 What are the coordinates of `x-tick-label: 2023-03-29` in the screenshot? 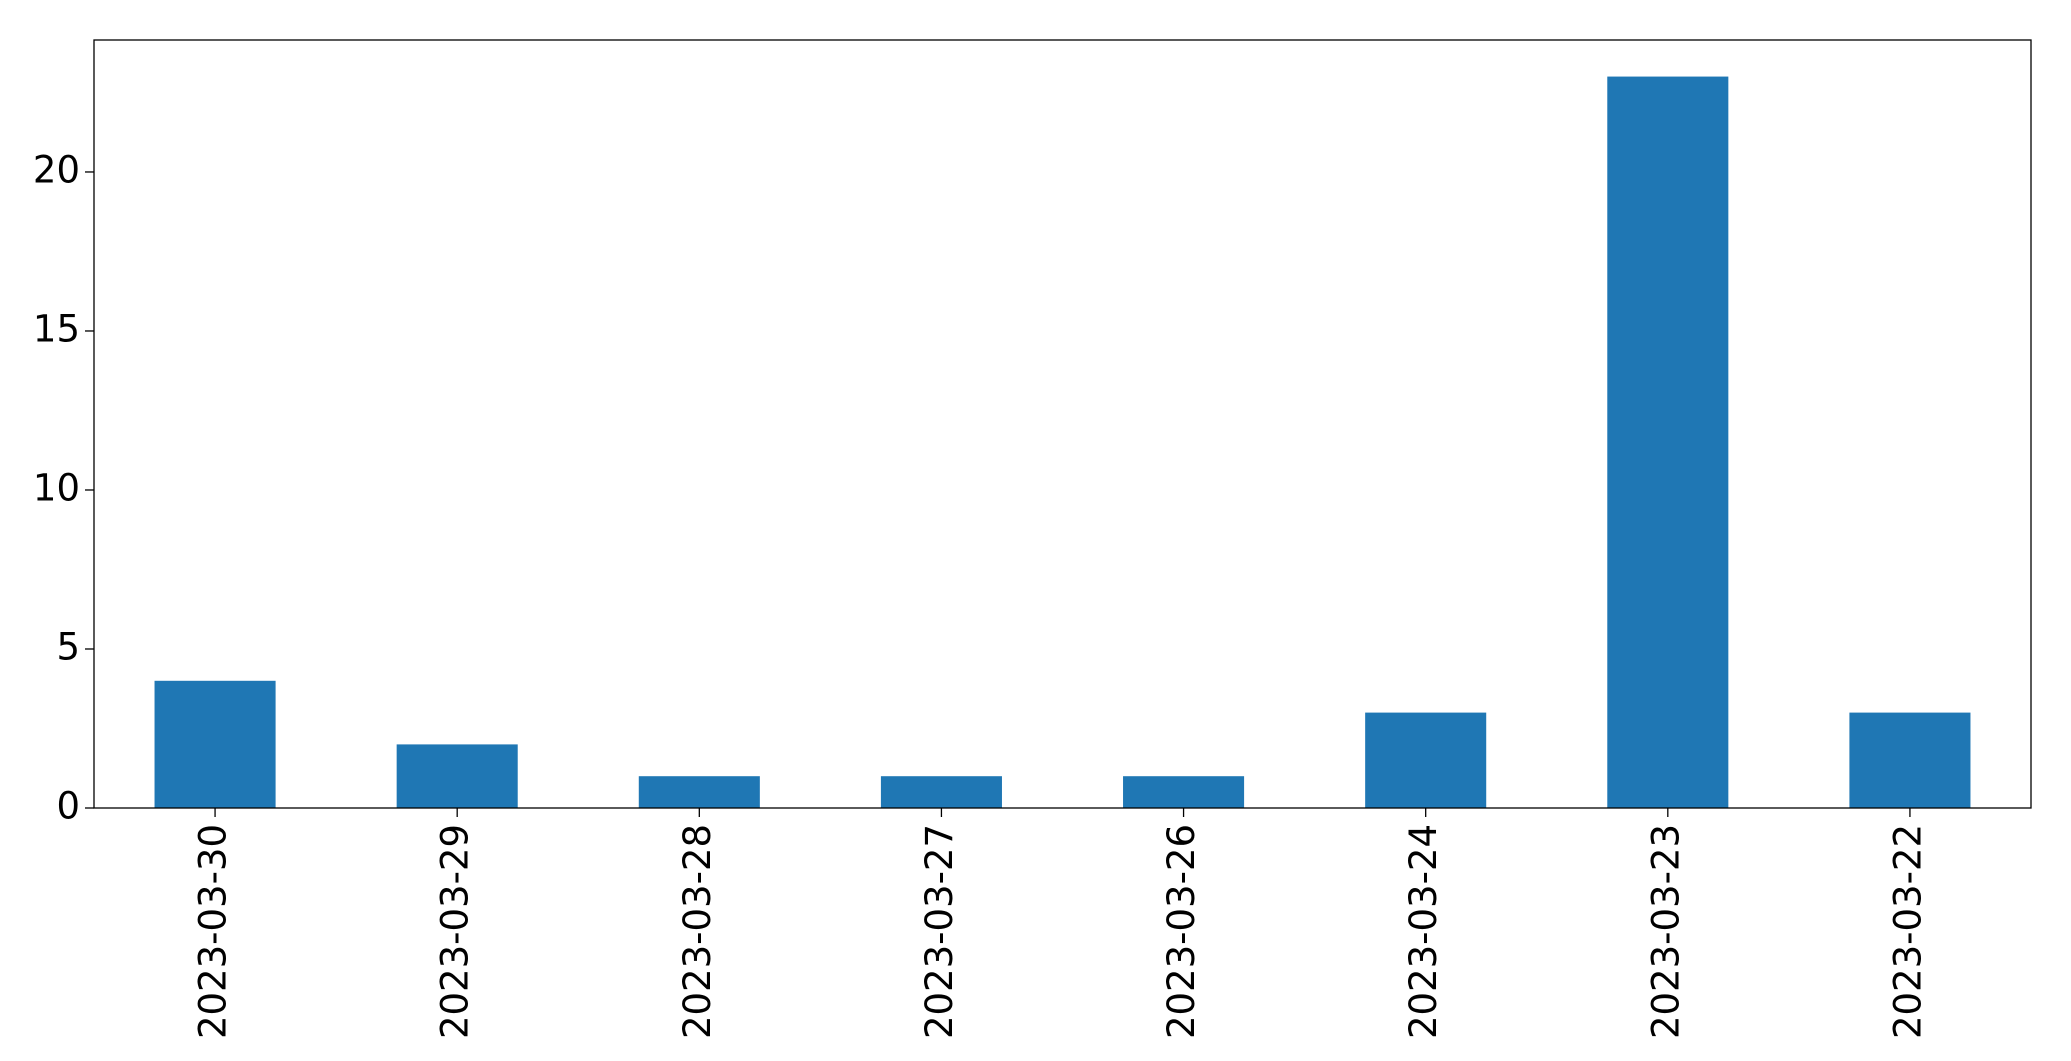 It's located at (455, 931).